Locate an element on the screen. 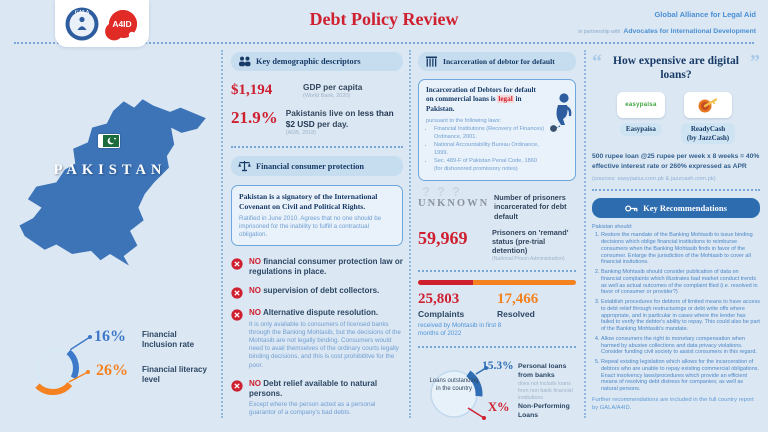 The image size is (768, 432). a4id-logo: A4ID is located at coordinates (120, 24).